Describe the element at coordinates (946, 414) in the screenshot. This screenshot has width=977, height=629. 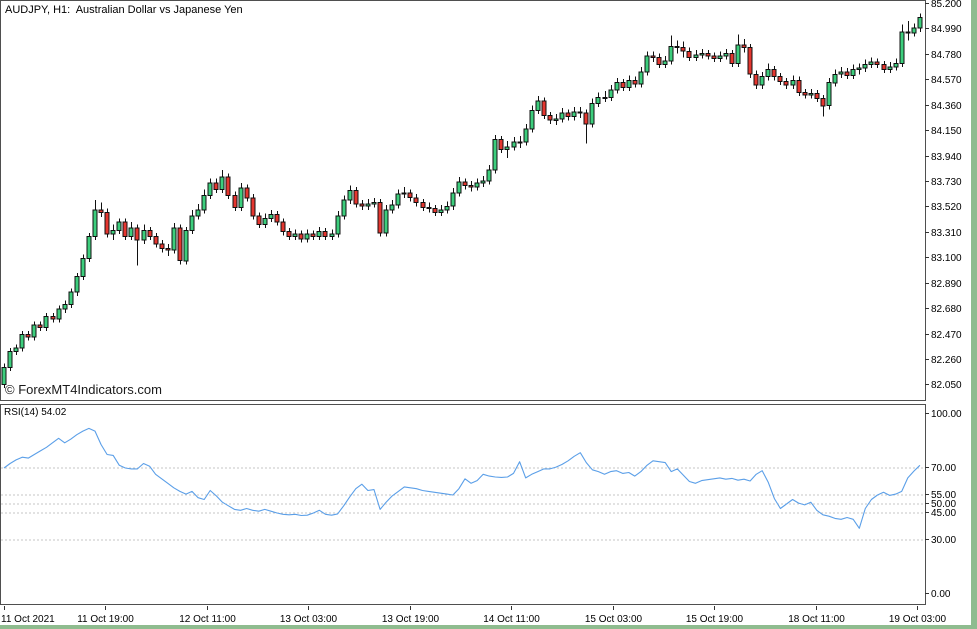
I see `rsi-tick-label: 100.00` at that location.